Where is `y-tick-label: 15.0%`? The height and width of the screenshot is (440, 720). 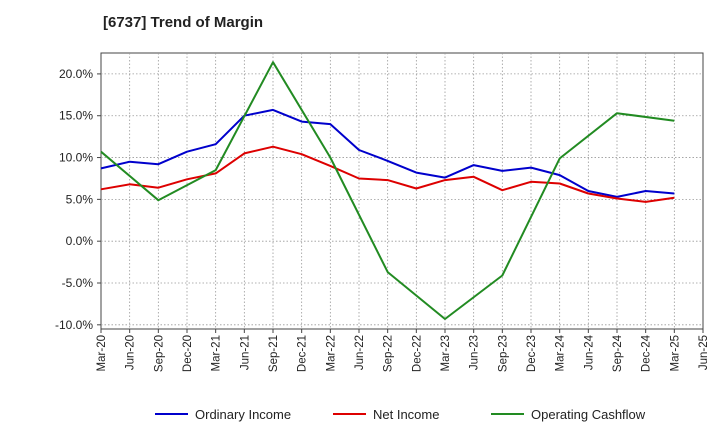 y-tick-label: 15.0% is located at coordinates (76, 116).